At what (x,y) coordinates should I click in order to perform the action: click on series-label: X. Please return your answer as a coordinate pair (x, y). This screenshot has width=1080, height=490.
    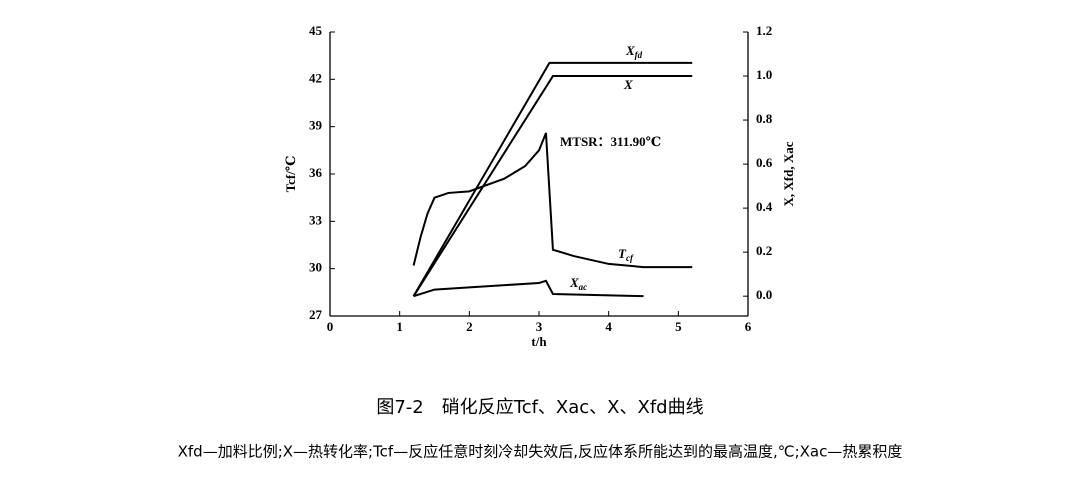
    Looking at the image, I should click on (628, 84).